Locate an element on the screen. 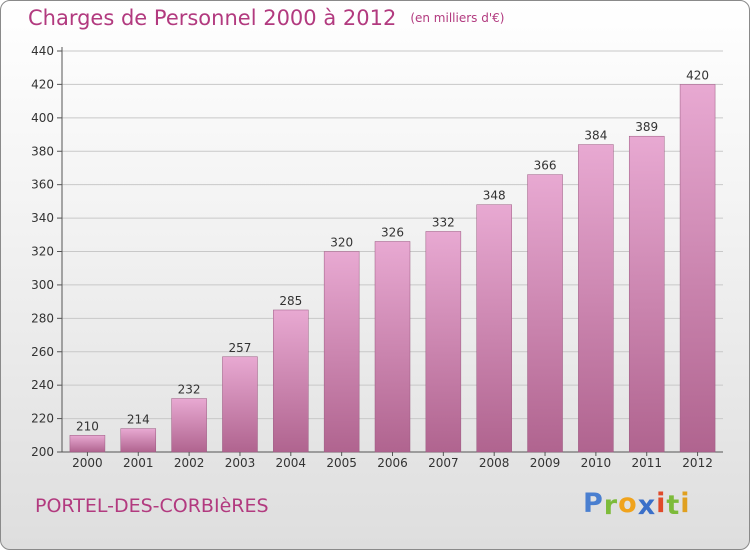 The width and height of the screenshot is (750, 550). logo-letter: r is located at coordinates (611, 505).